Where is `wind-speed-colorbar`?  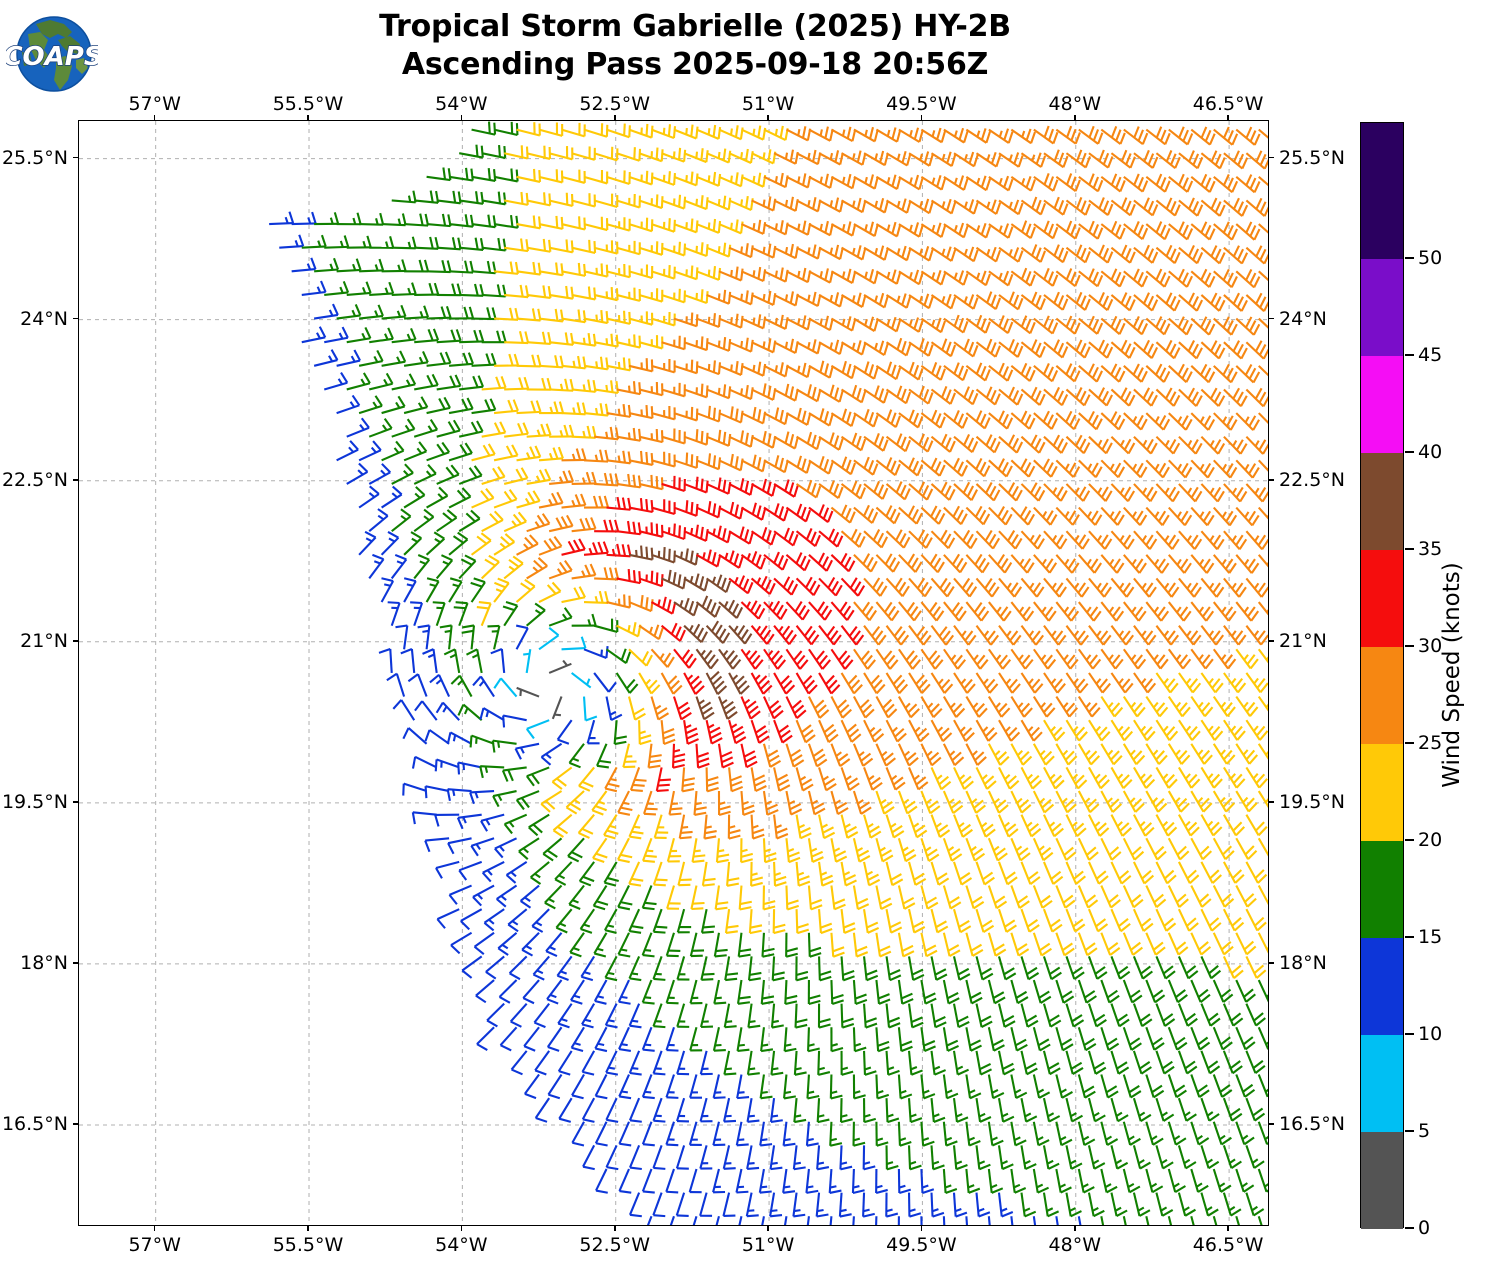 wind-speed-colorbar is located at coordinates (1382, 675).